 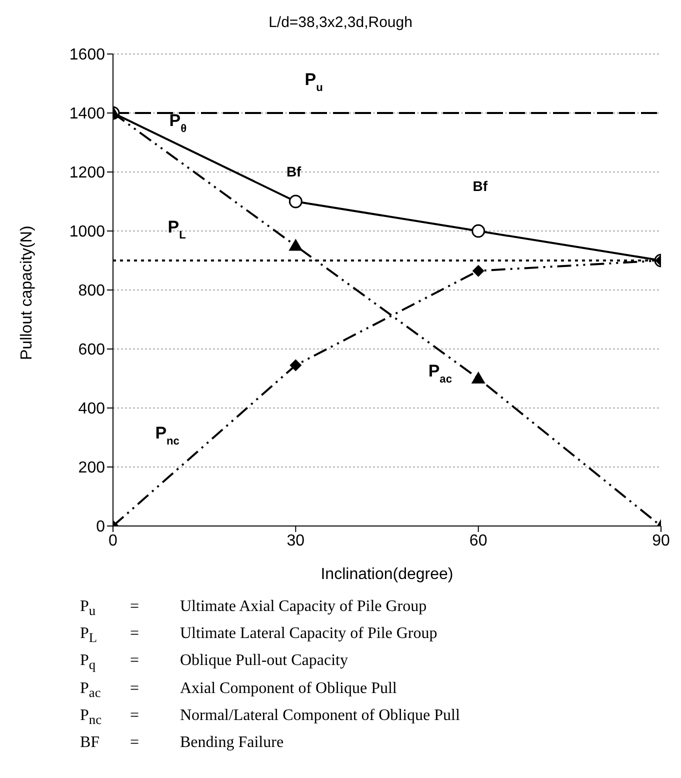 I want to click on text: BF = Bending Failure, so click(x=182, y=742).